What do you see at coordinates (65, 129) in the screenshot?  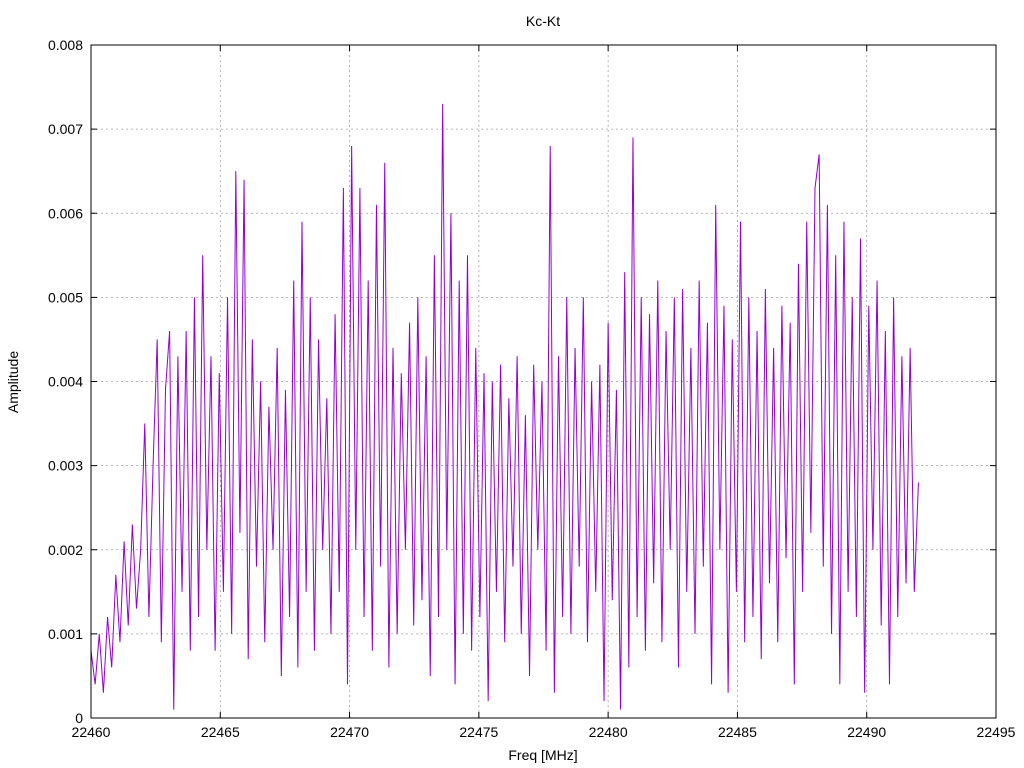 I see `y-tick-label: 0.007` at bounding box center [65, 129].